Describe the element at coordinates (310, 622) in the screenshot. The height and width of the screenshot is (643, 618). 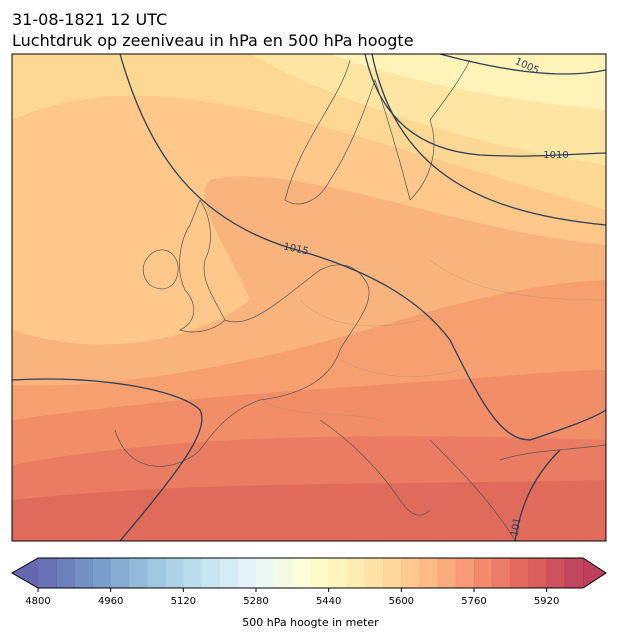
I see `colorbar-label: 500 hPa hoogte in meter` at that location.